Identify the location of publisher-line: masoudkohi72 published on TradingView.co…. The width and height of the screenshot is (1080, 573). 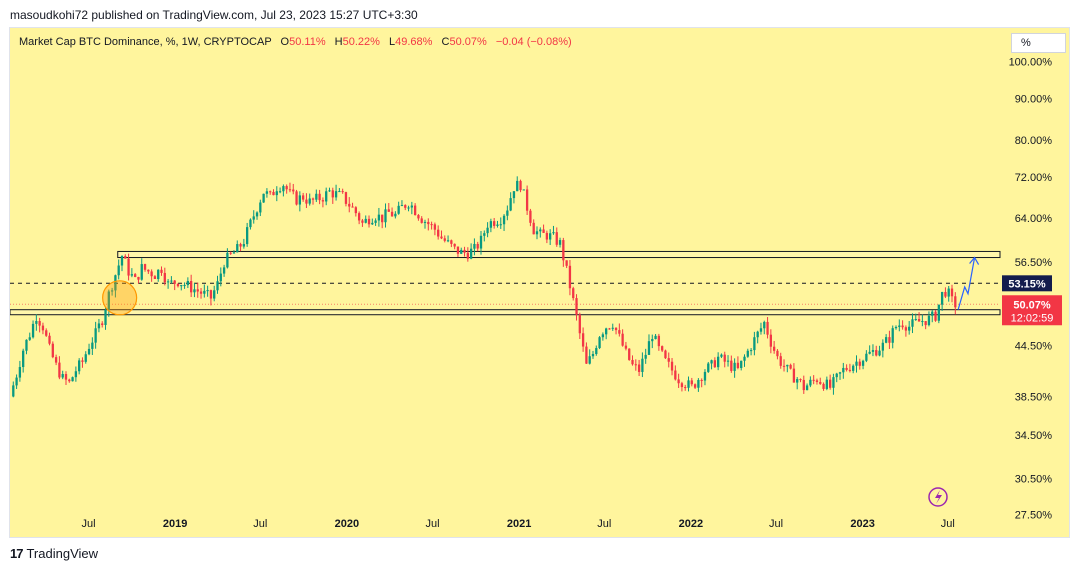
(214, 15).